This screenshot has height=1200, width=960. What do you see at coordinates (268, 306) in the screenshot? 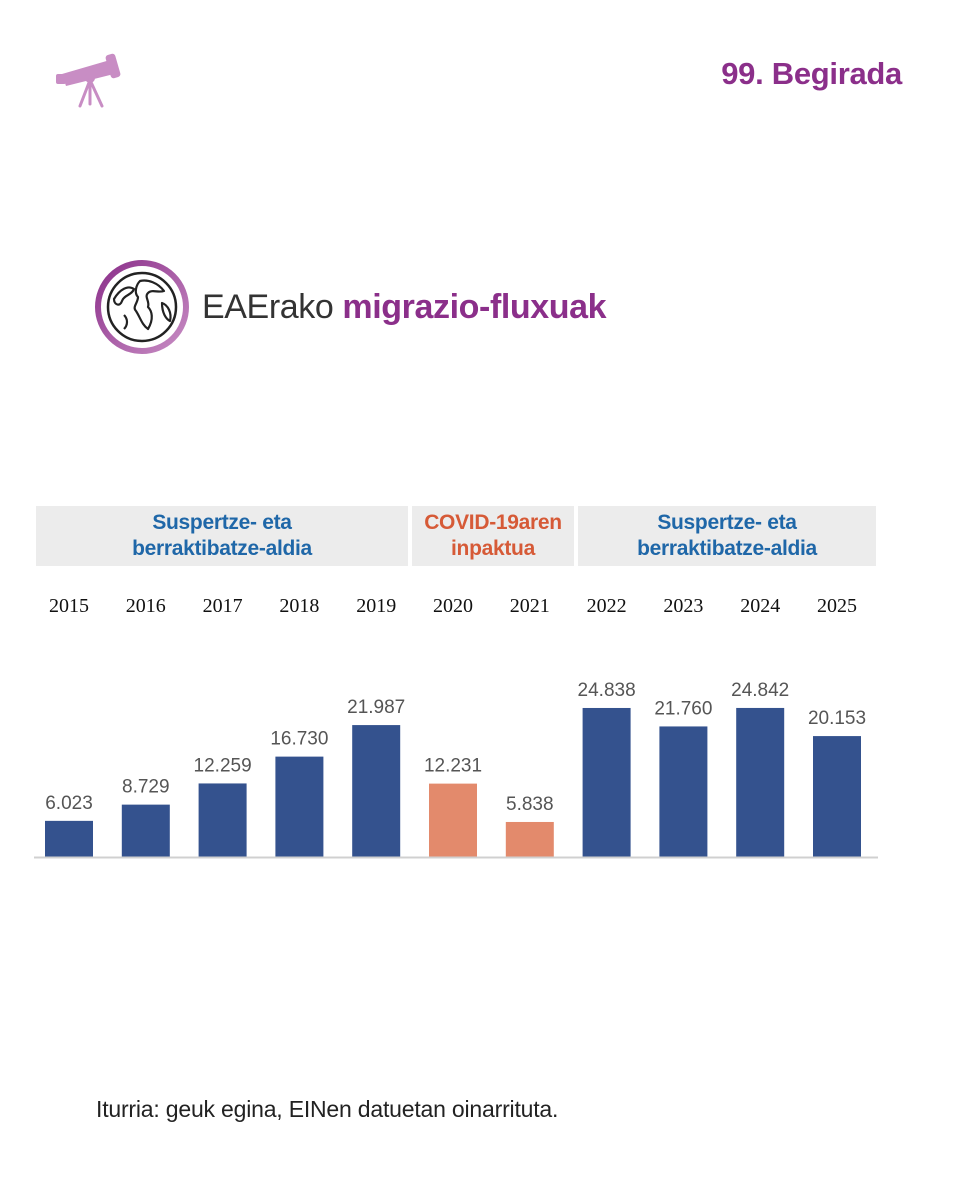
I see `chart-title-prefix: EAErako` at bounding box center [268, 306].